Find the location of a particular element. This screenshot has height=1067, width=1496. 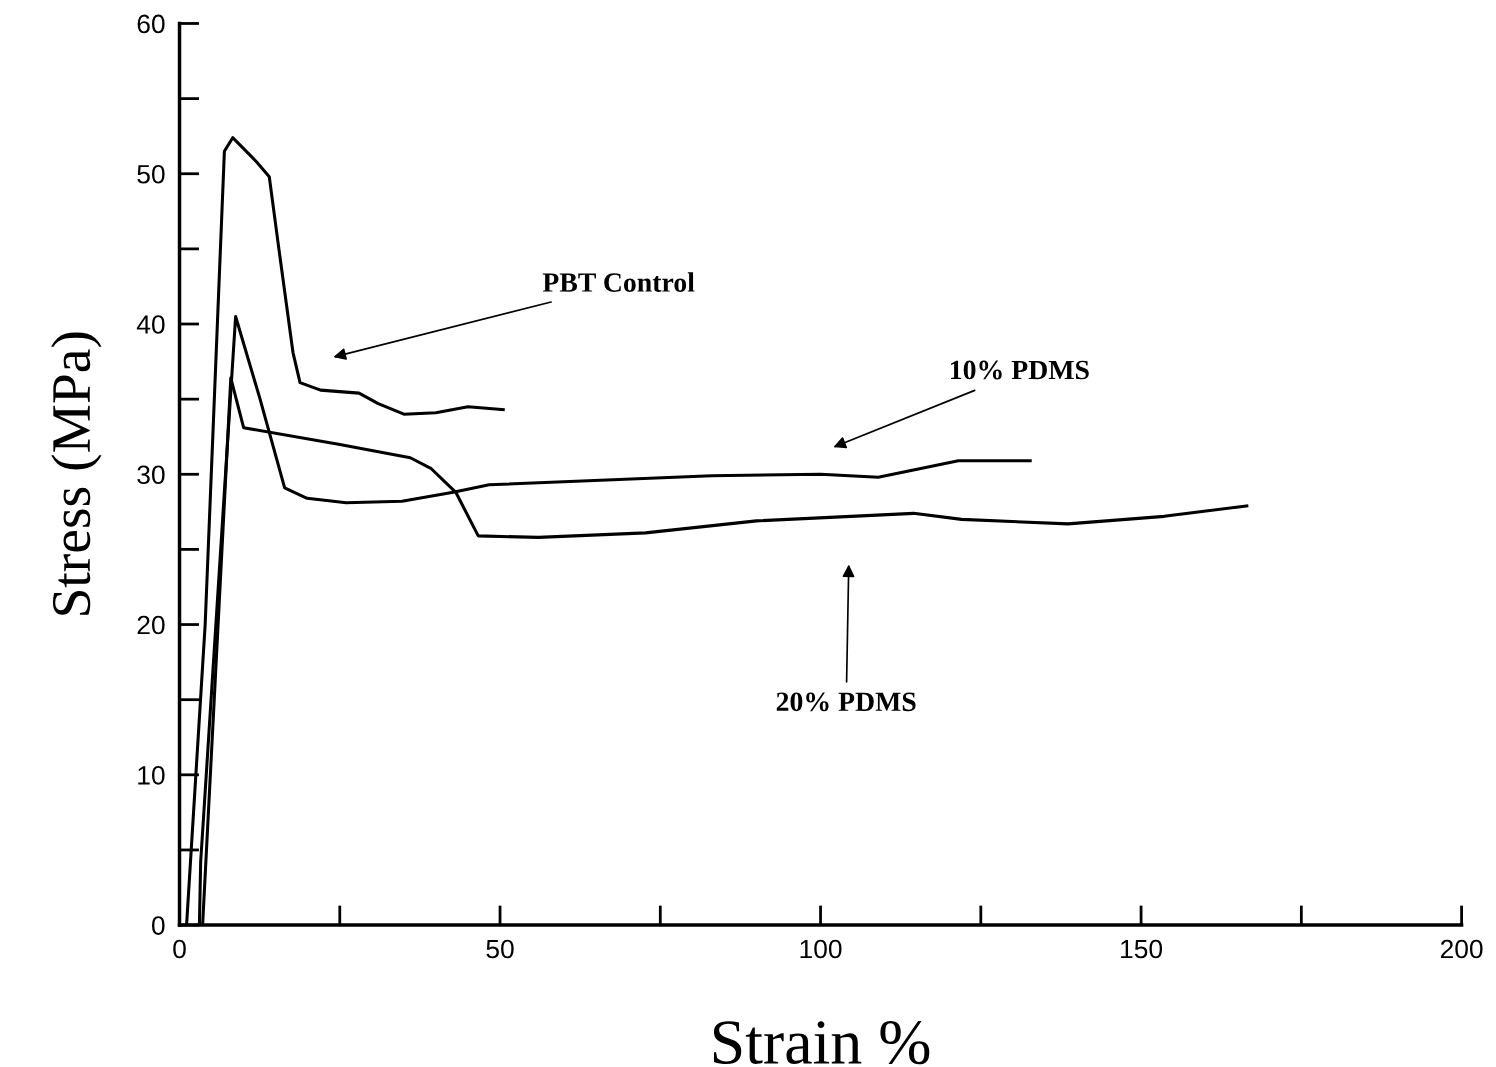

x-tick-label: 50 is located at coordinates (500, 949).